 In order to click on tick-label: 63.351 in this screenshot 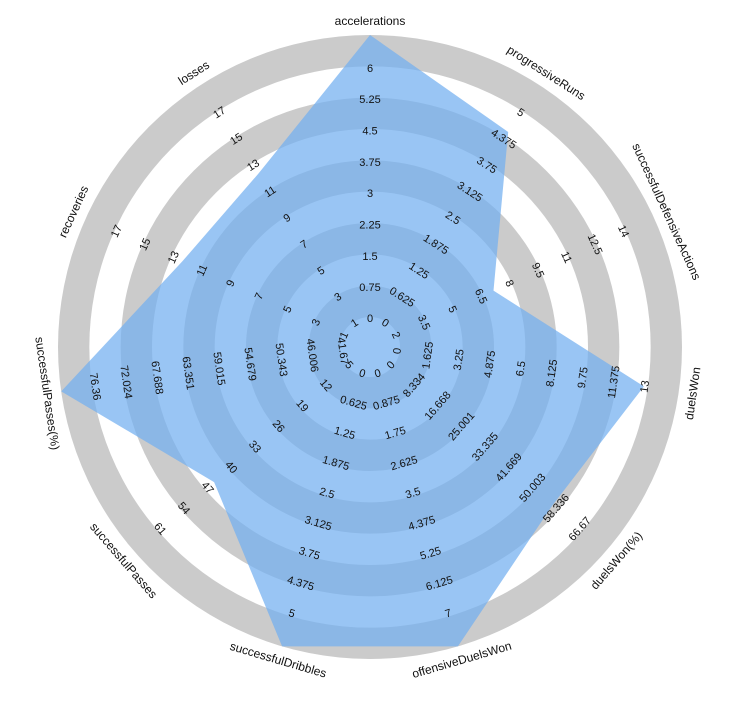, I will do `click(187, 373)`.